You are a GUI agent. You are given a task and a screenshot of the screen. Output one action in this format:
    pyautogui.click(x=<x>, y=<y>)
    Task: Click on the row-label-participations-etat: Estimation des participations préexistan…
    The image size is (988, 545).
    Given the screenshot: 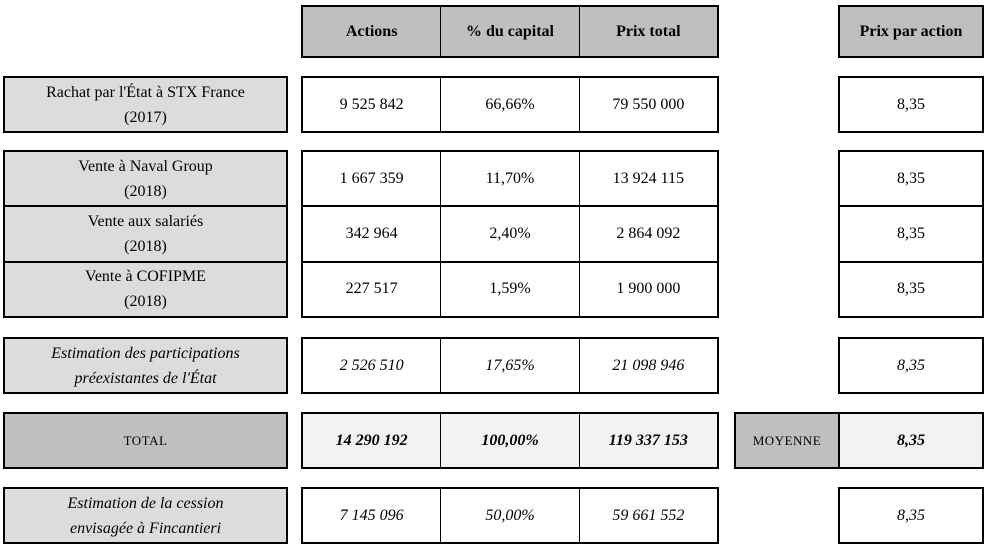 What is the action you would take?
    pyautogui.click(x=145, y=365)
    